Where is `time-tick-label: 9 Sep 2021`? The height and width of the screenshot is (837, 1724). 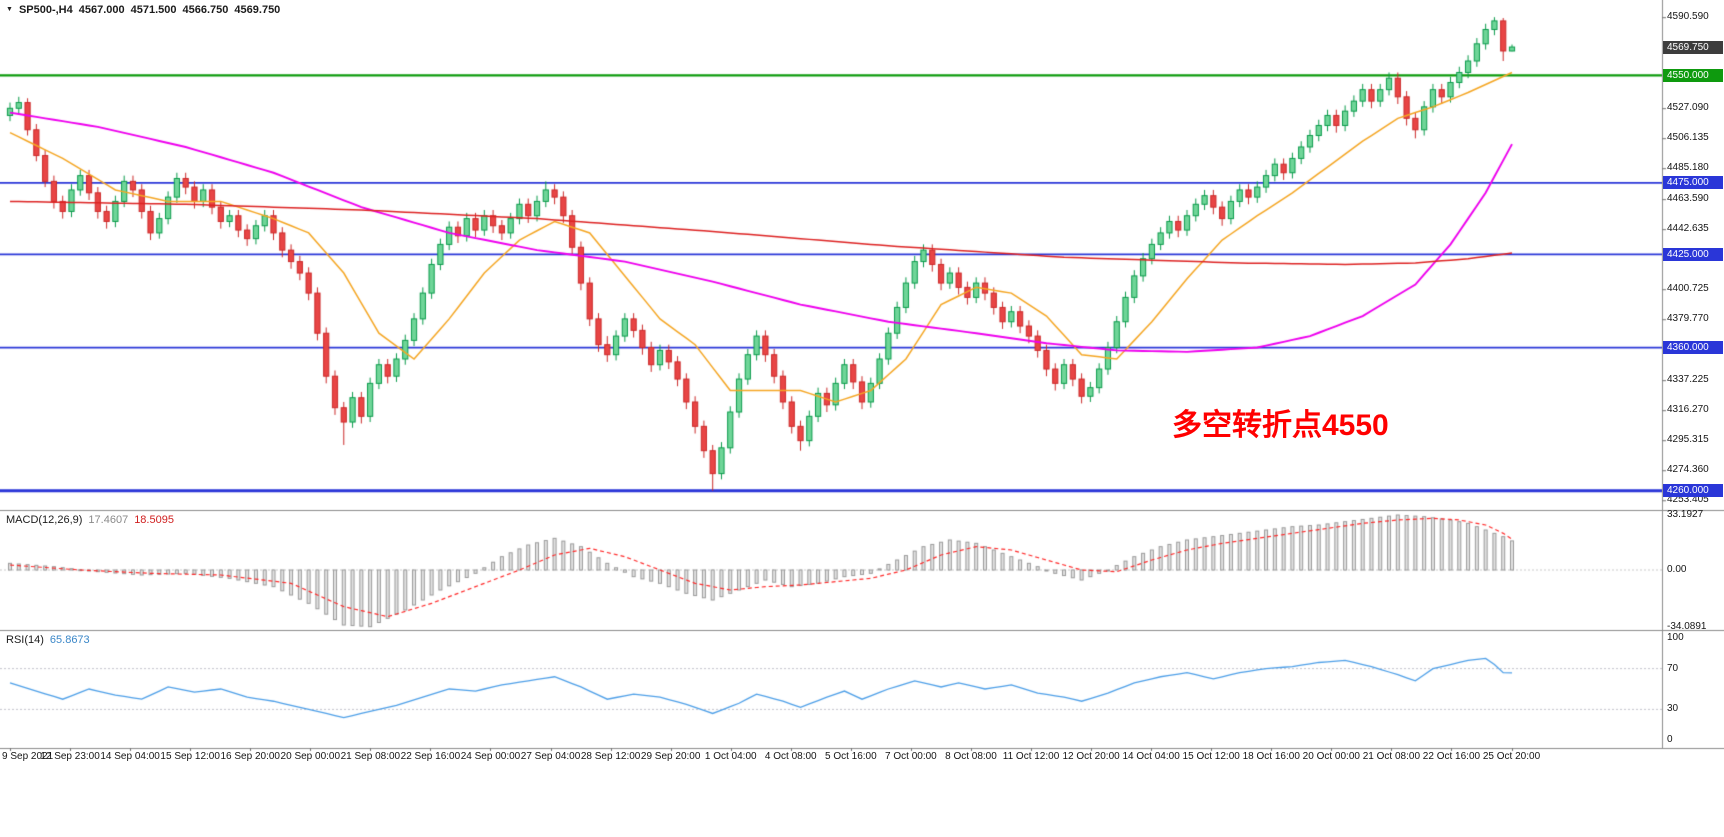 time-tick-label: 9 Sep 2021 is located at coordinates (28, 756).